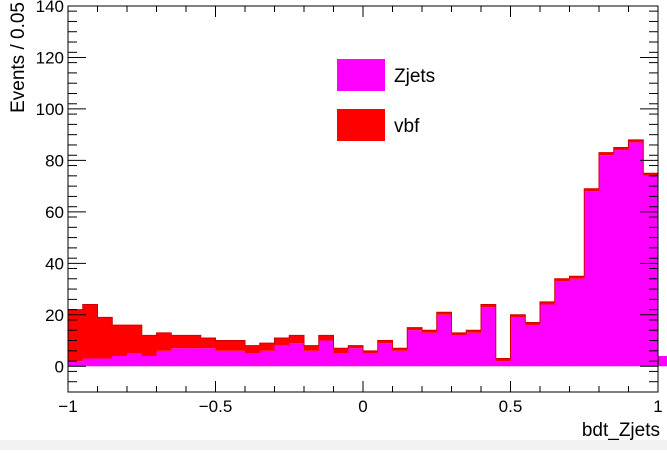  What do you see at coordinates (50, 57) in the screenshot?
I see `y-tick-label: 120` at bounding box center [50, 57].